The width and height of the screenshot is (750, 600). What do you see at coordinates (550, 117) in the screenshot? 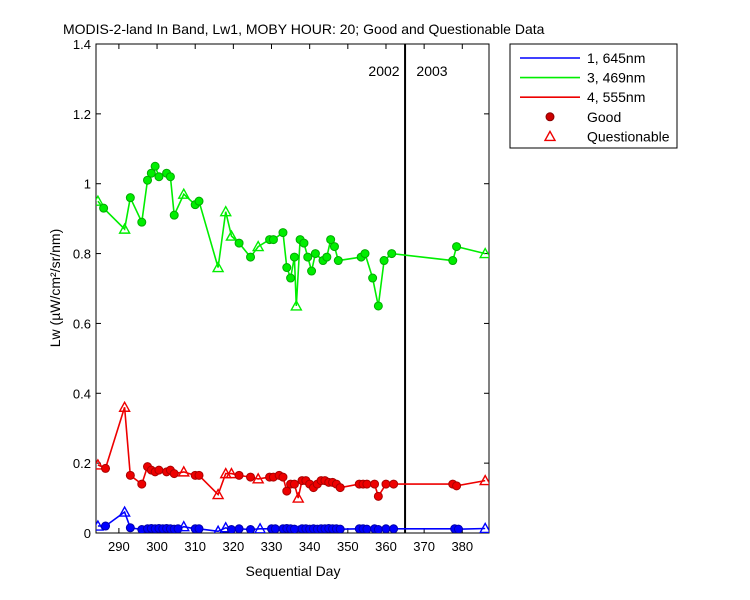
I see `legend-marker-good` at bounding box center [550, 117].